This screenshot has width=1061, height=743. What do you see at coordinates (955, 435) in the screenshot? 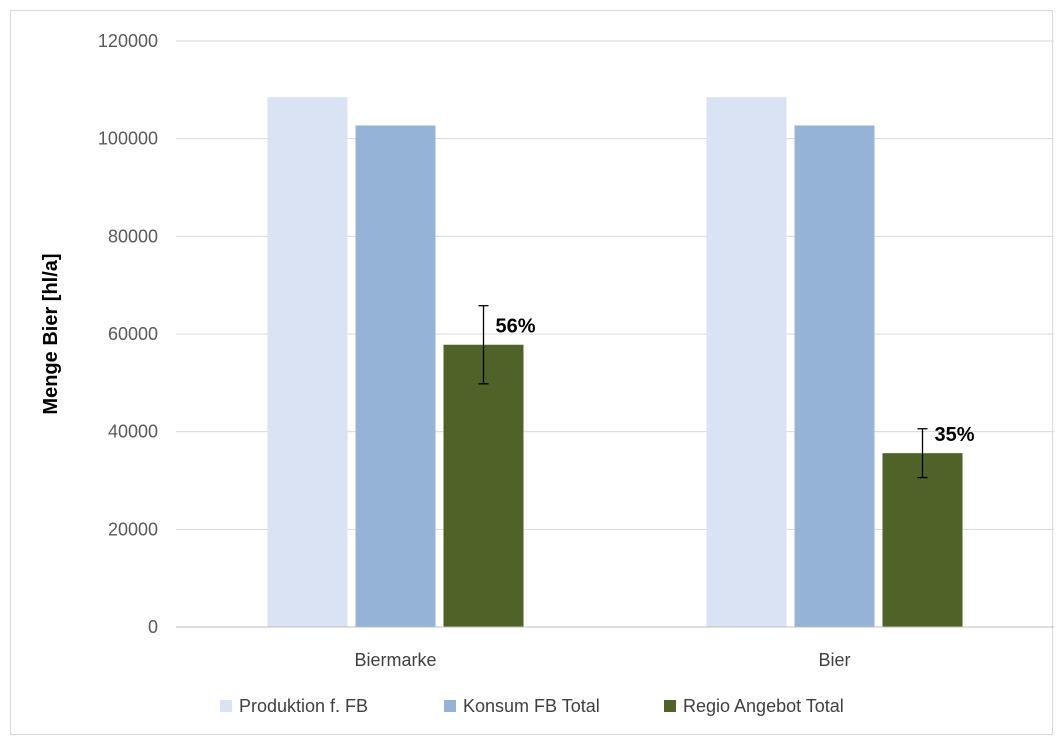
I see `data-label: 35%` at bounding box center [955, 435].